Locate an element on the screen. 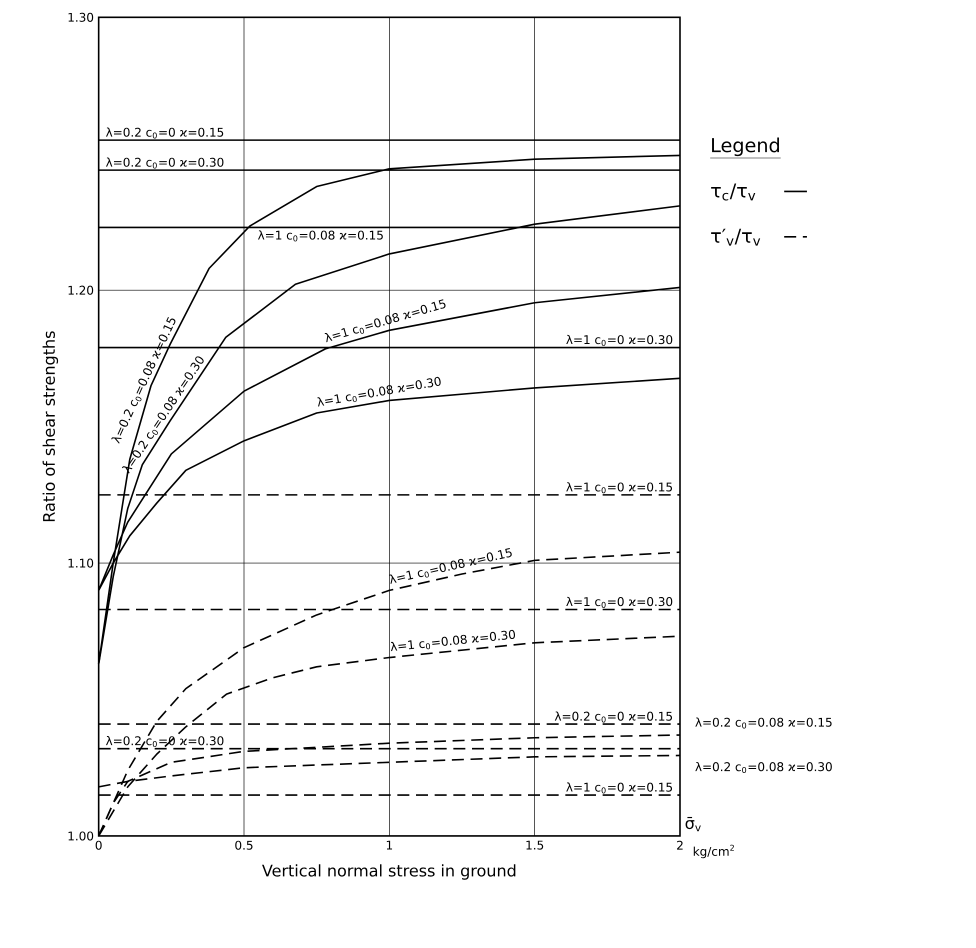 The image size is (976, 948). text: σ̄$_{v}$ is located at coordinates (693, 824).